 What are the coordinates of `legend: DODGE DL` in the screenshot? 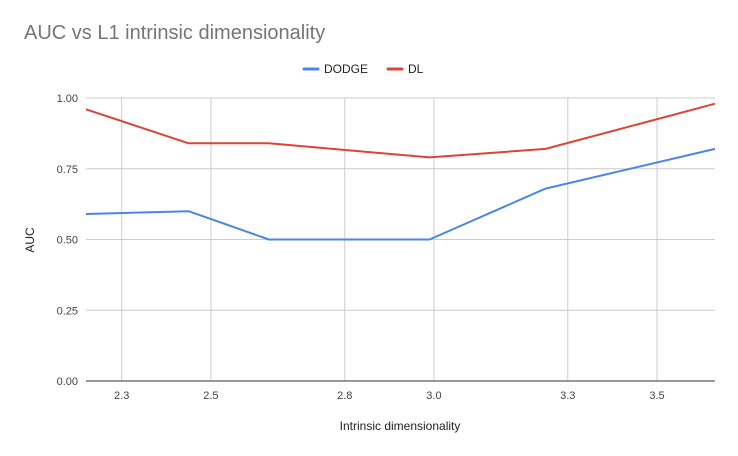 It's located at (363, 69).